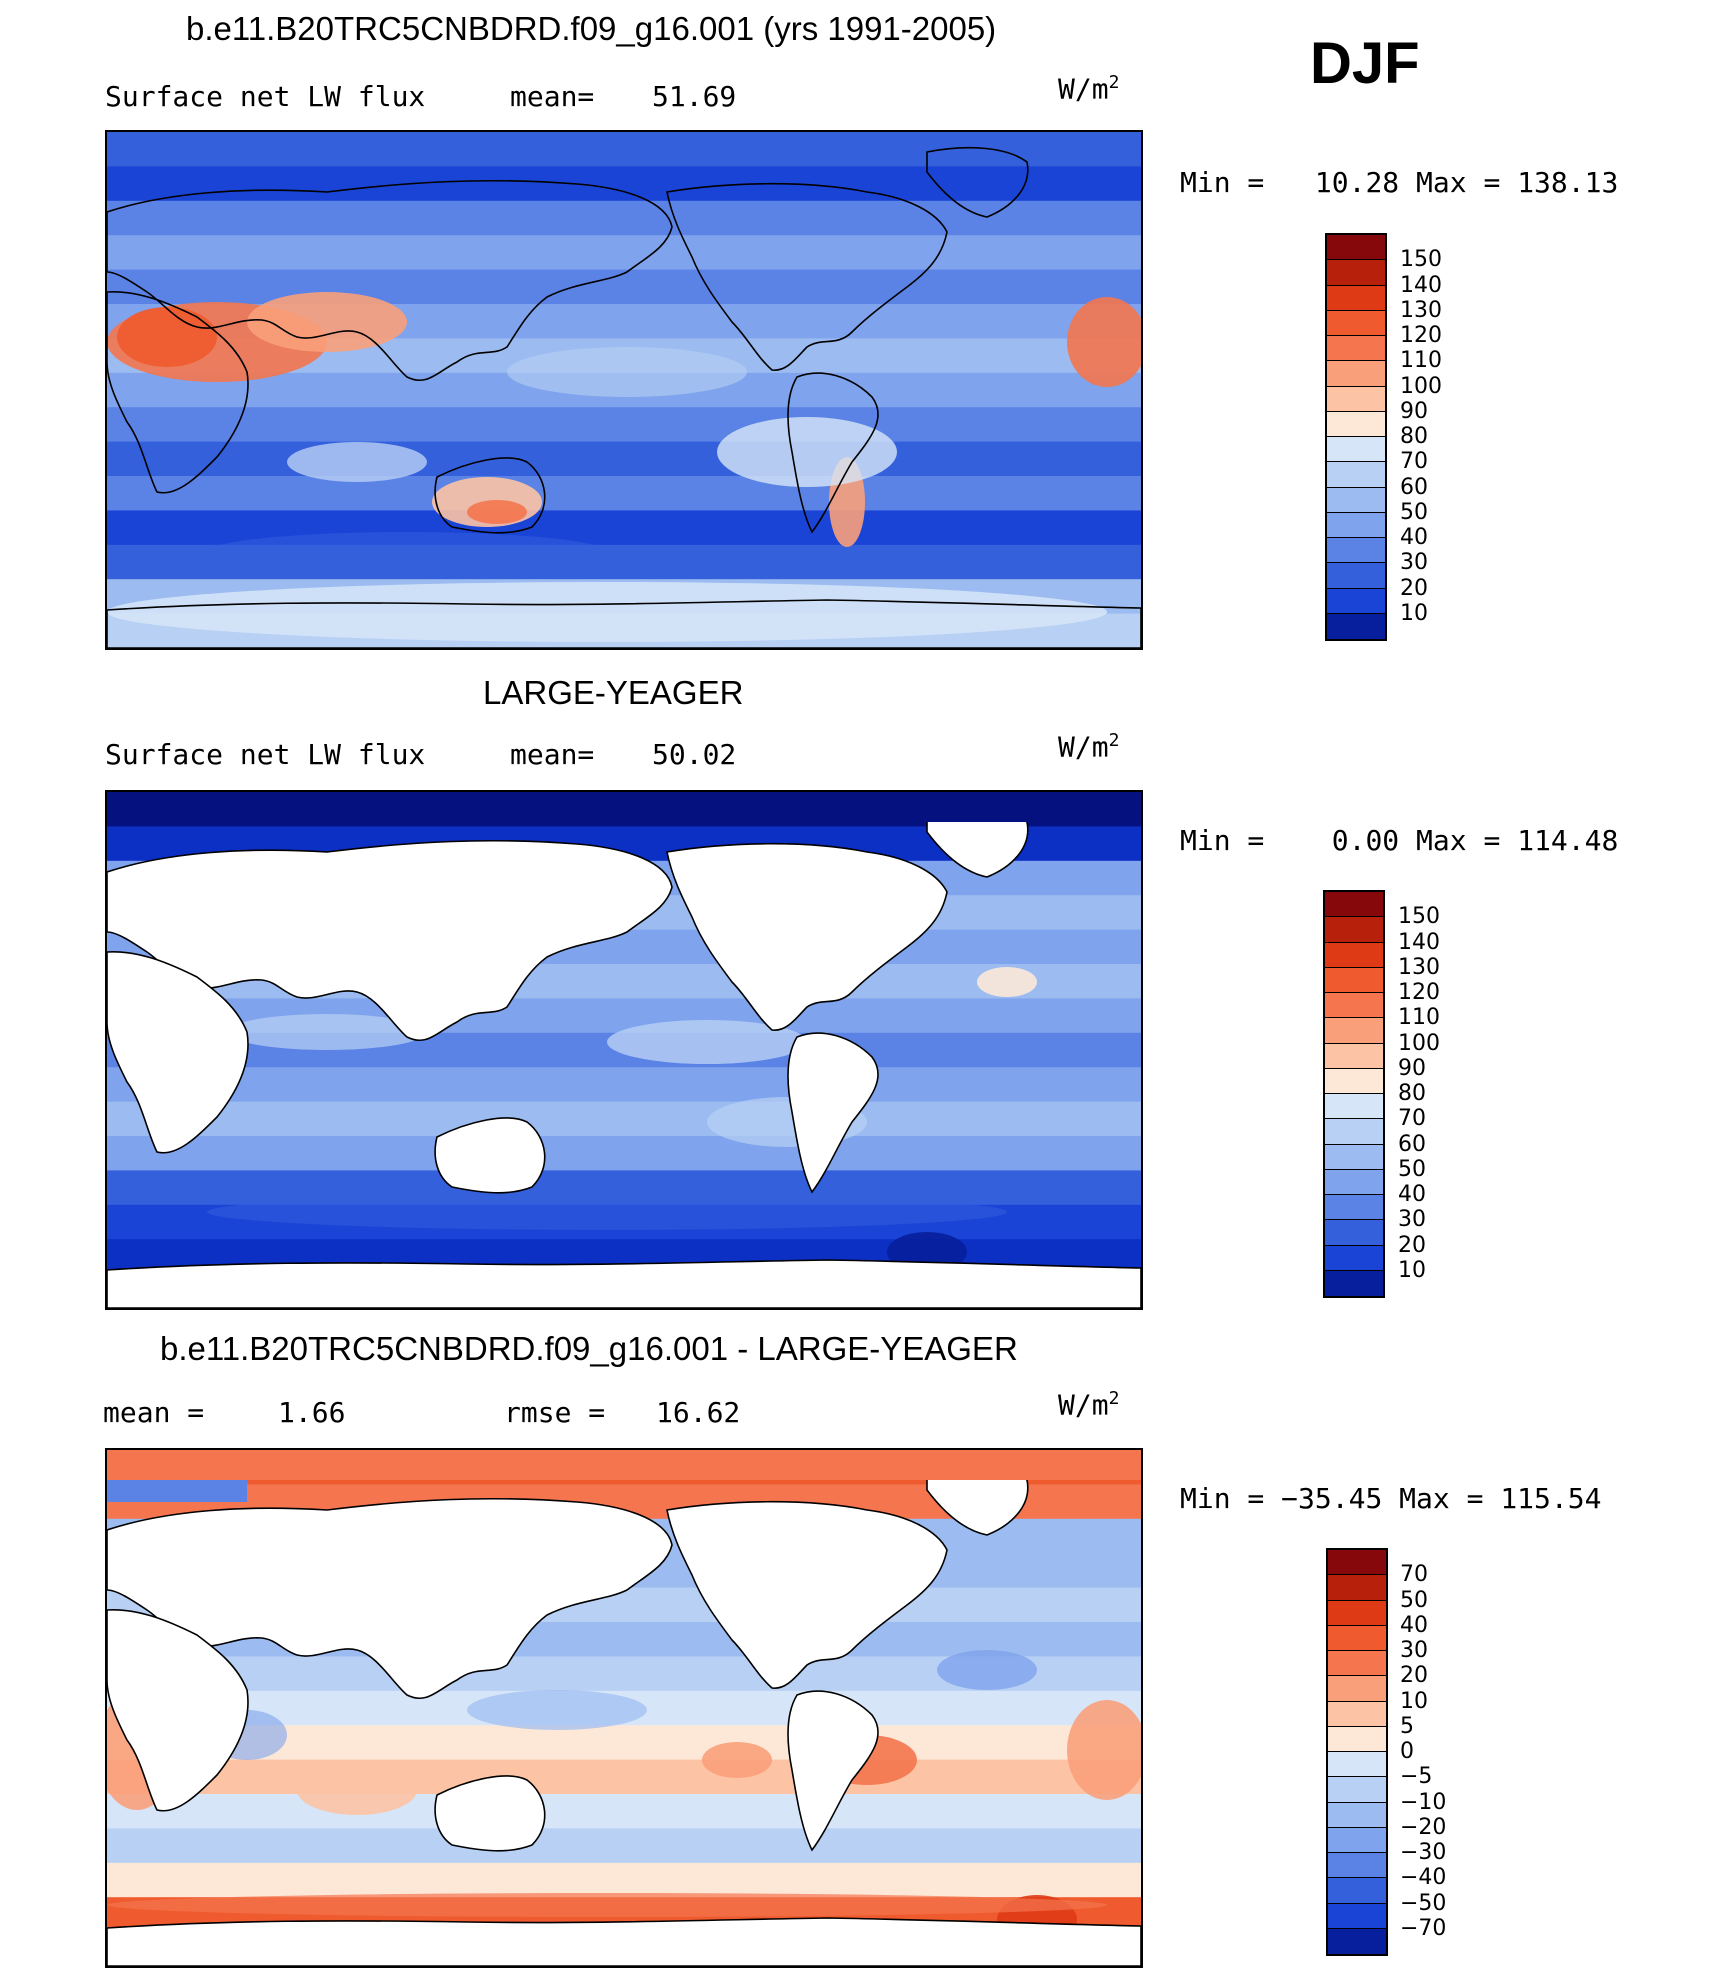  I want to click on colorbar-tick-label: −5, so click(1416, 1777).